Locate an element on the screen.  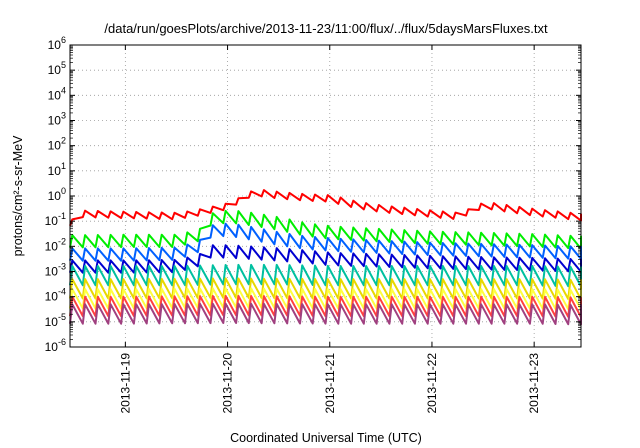
y-tick-label: 10³ is located at coordinates (57, 119).